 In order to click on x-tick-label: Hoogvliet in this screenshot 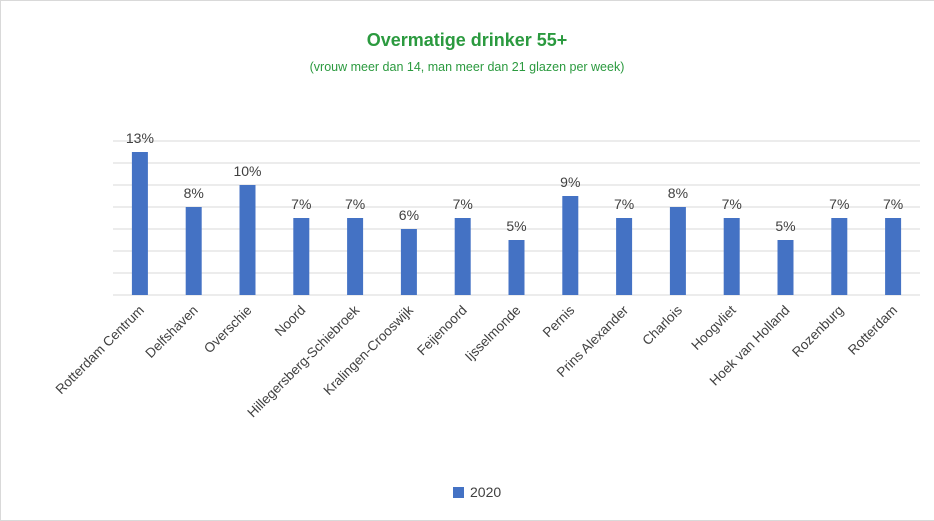, I will do `click(713, 327)`.